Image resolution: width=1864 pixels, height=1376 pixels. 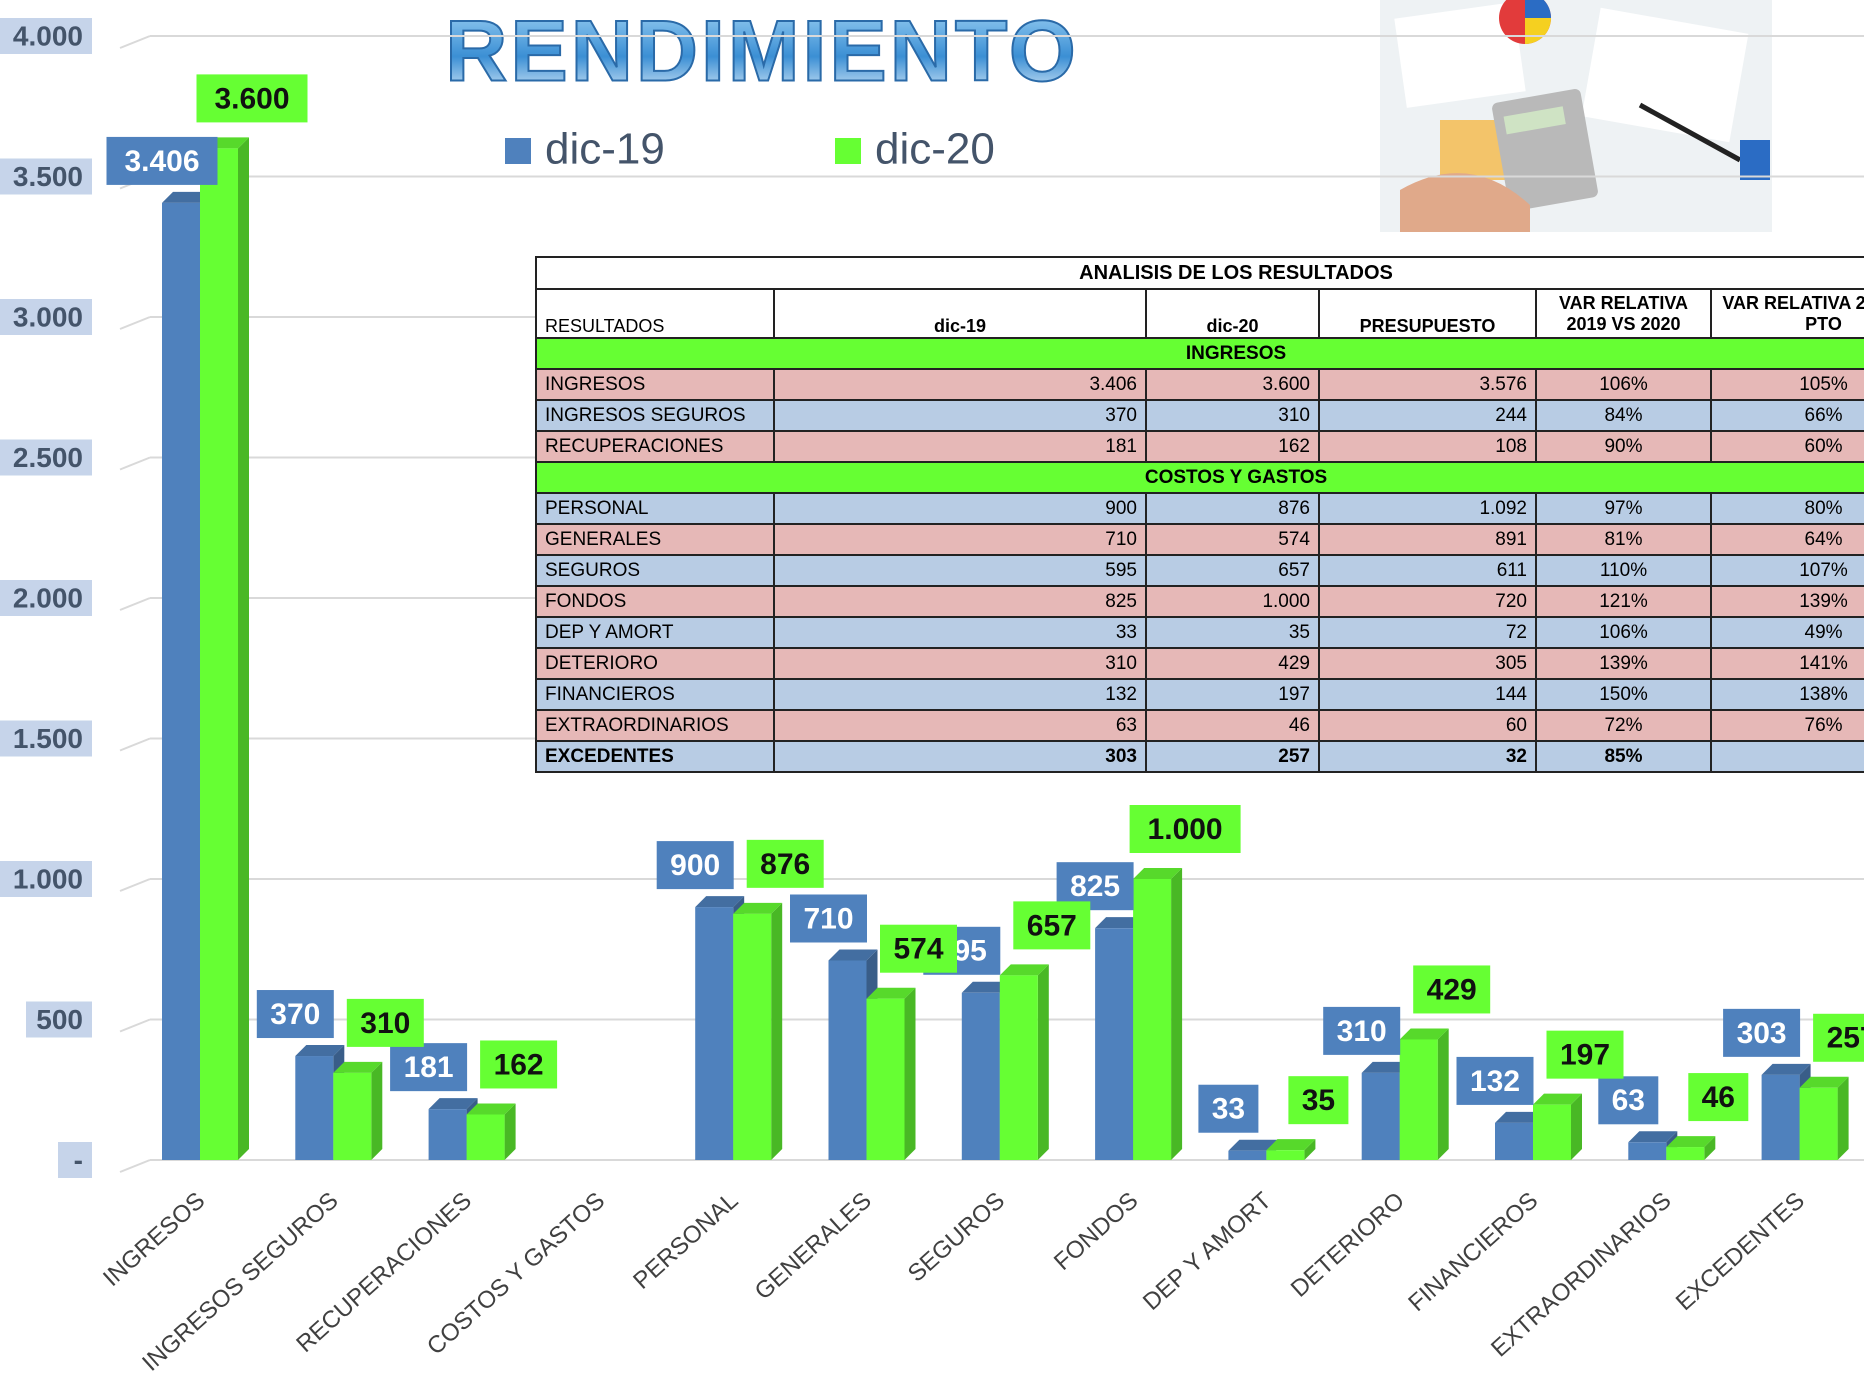 I want to click on y-tick-label: 500, so click(x=59, y=1019).